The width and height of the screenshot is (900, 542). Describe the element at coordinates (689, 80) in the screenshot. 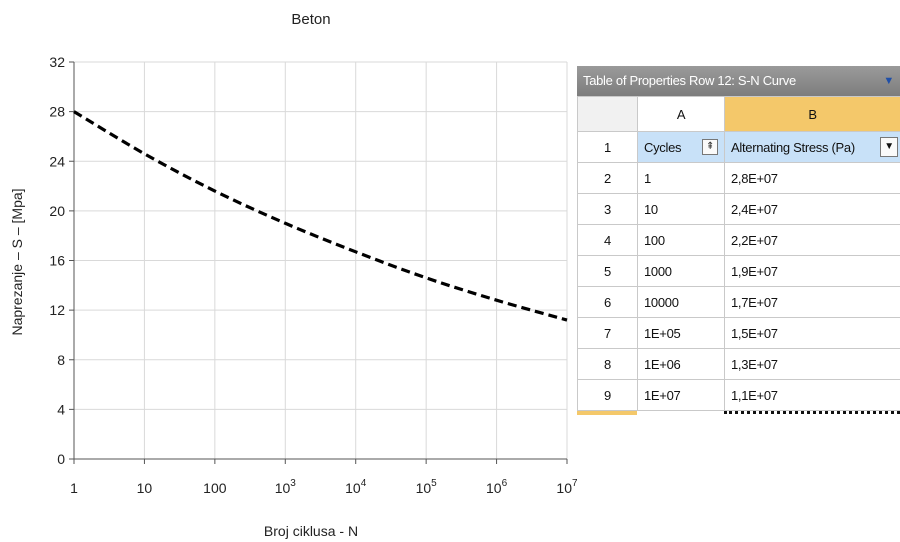

I see `panel-header-title: Table of Properties Row 12: S-N Curve` at that location.